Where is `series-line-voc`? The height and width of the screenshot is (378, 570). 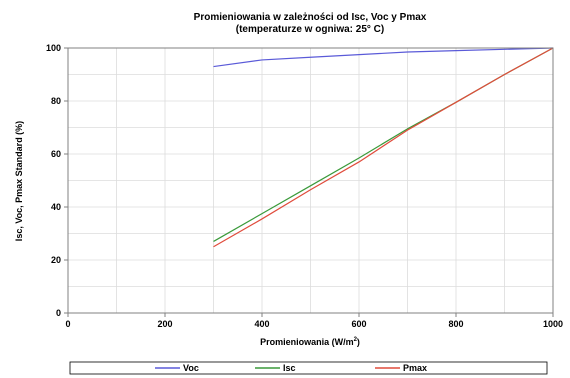
series-line-voc is located at coordinates (383, 57).